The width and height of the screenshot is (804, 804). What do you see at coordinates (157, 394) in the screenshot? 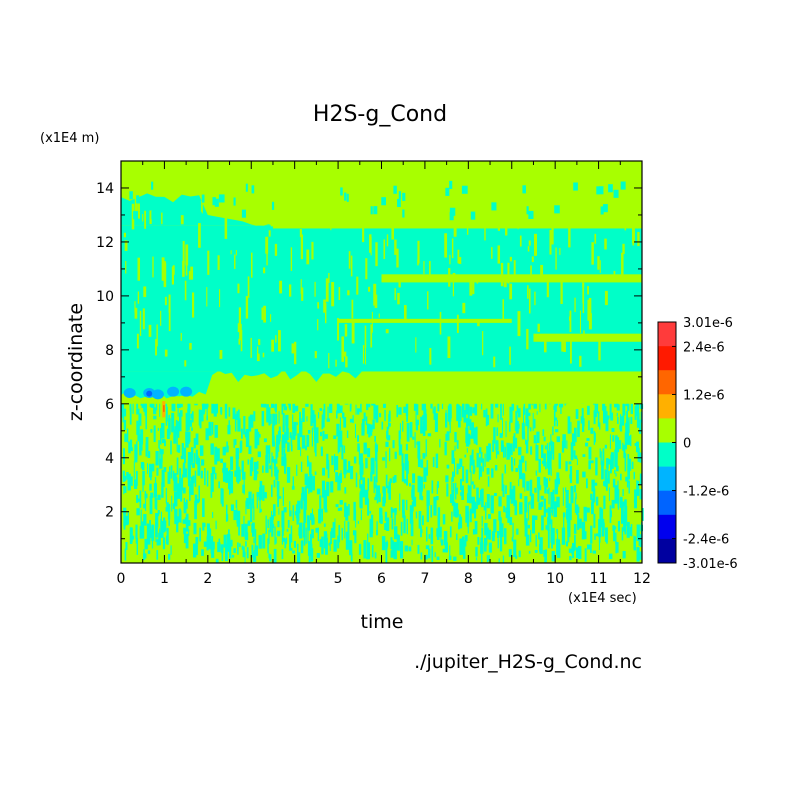
I see `field-feature` at bounding box center [157, 394].